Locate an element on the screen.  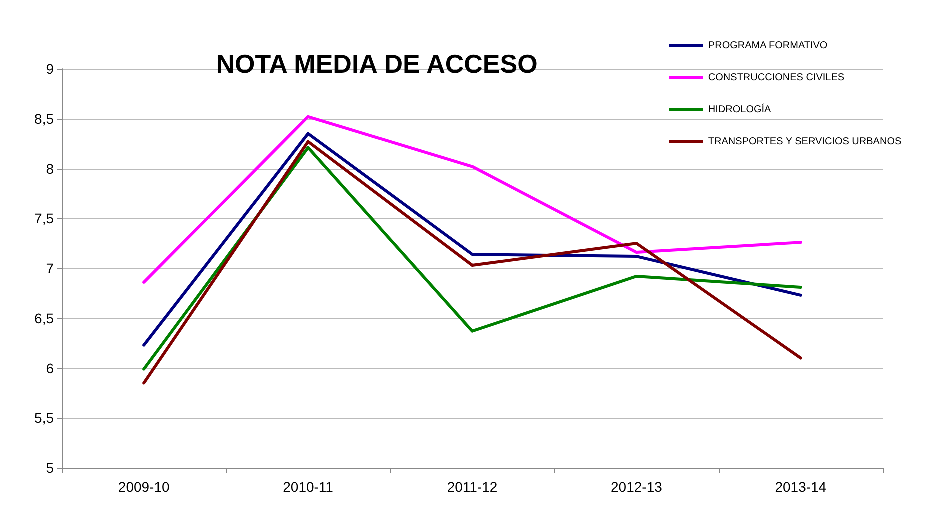
y-tick-label: 9 is located at coordinates (50, 69).